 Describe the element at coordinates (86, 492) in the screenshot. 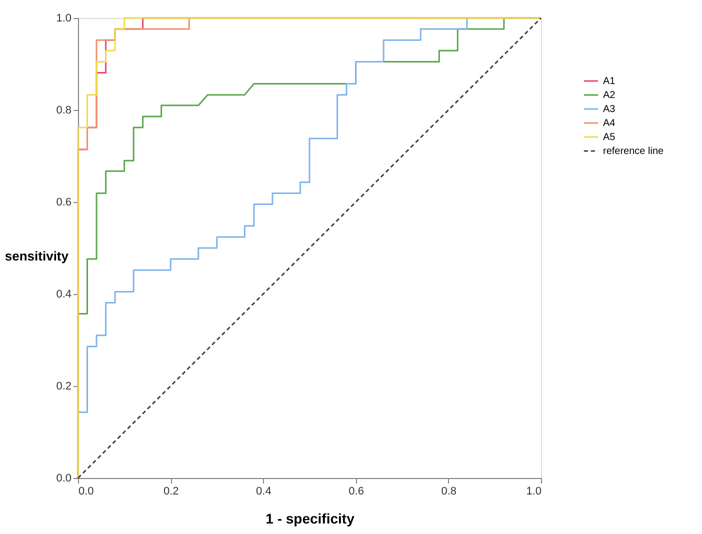

I see `x-tick-label: 0.0` at that location.